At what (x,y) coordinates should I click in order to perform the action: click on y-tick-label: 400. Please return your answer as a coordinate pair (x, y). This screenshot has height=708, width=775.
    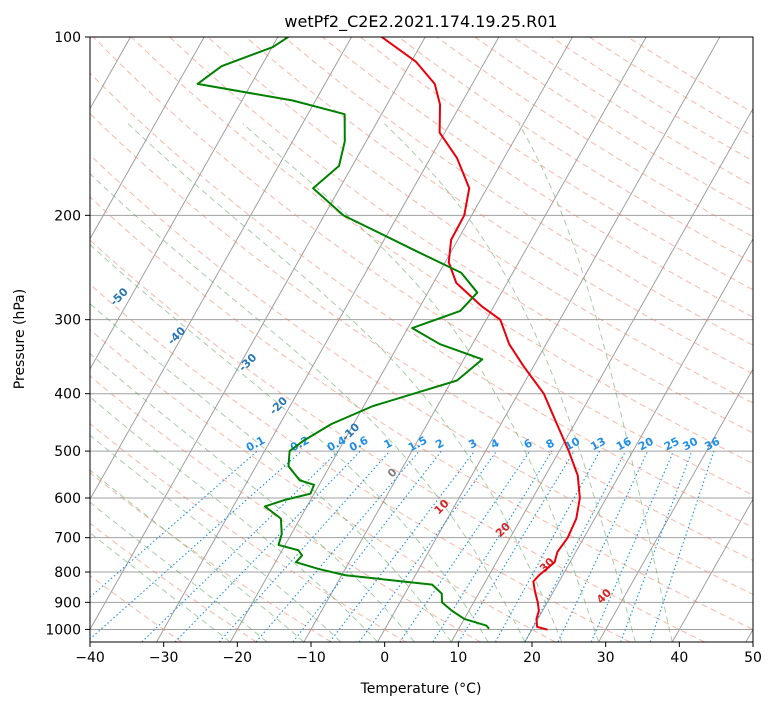
    Looking at the image, I should click on (67, 395).